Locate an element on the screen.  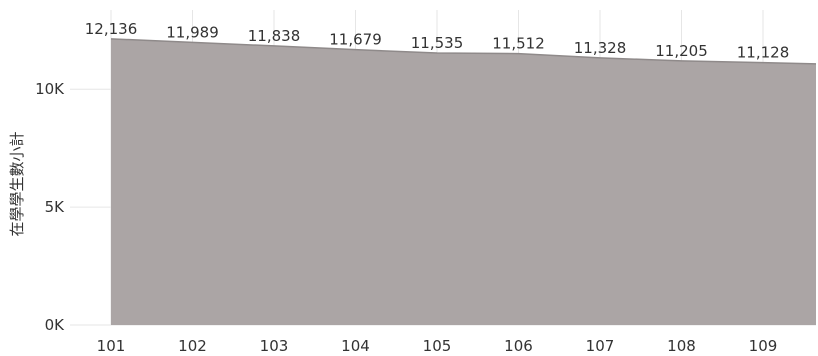
series-line is located at coordinates (463, 51).